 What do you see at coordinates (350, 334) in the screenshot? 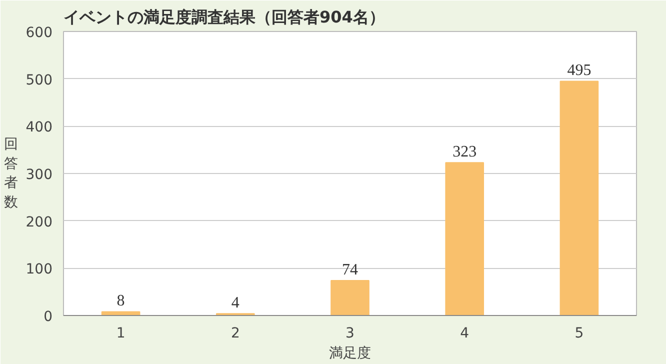
I see `x-tick-label: 3` at bounding box center [350, 334].